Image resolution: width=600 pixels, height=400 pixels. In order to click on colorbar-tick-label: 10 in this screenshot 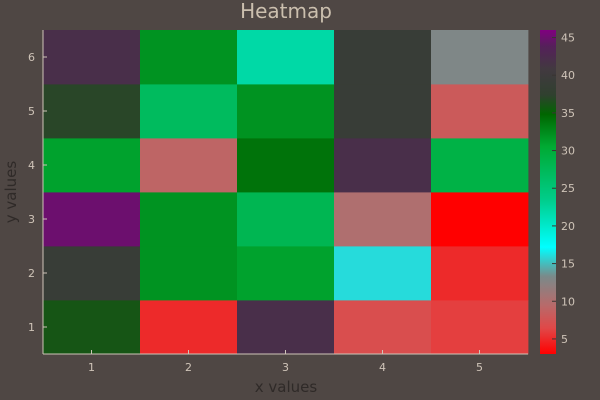, I will do `click(568, 301)`.